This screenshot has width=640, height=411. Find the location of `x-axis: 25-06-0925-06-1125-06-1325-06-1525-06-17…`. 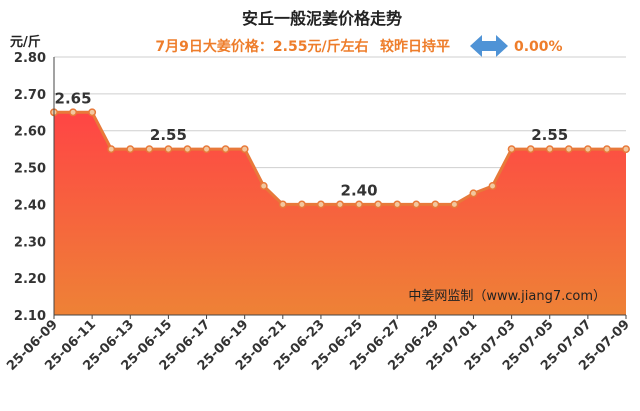

x-axis: 25-06-0925-06-1125-06-1325-06-1525-06-17… is located at coordinates (318, 344).